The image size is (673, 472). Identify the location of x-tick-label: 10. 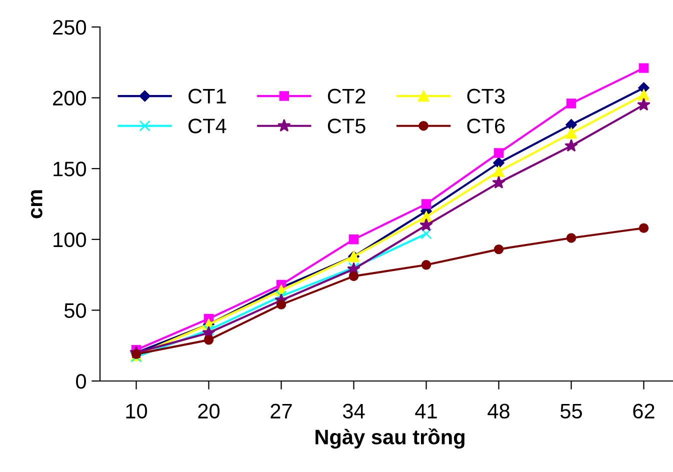
(137, 411).